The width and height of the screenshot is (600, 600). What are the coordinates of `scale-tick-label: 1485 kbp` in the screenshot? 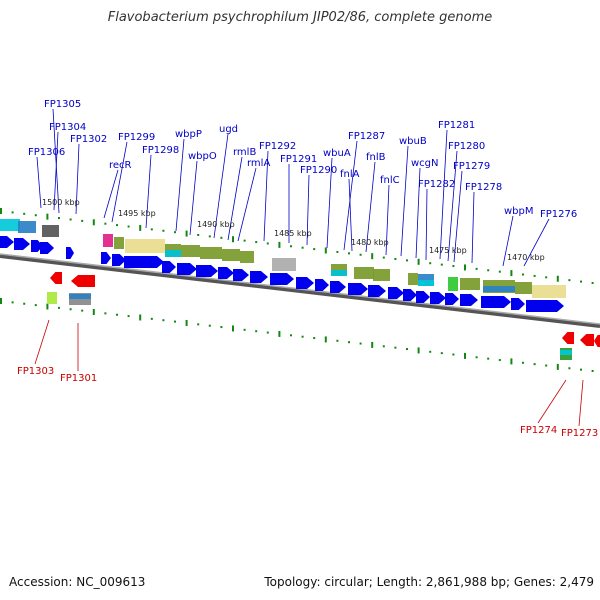 It's located at (293, 233).